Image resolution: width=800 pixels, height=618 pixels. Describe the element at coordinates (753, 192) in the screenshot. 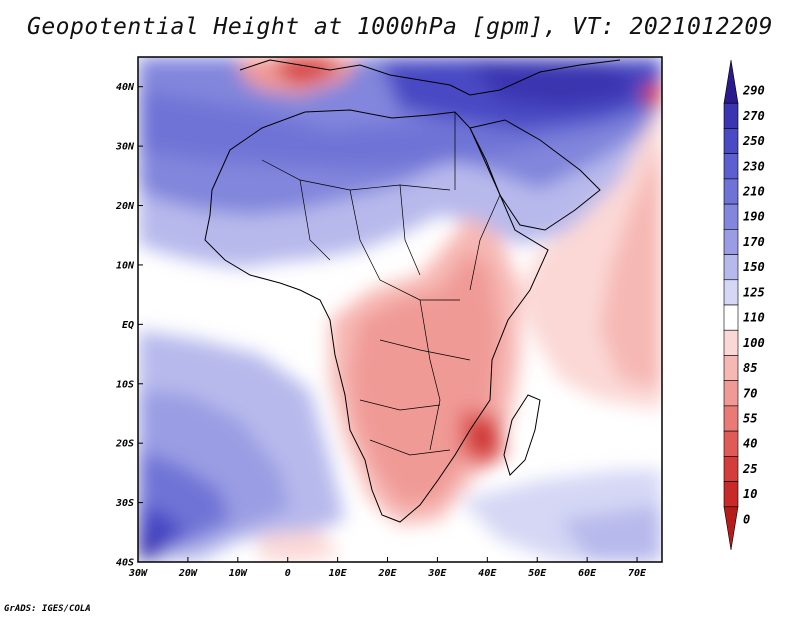

I see `colorbar-label: 210` at that location.